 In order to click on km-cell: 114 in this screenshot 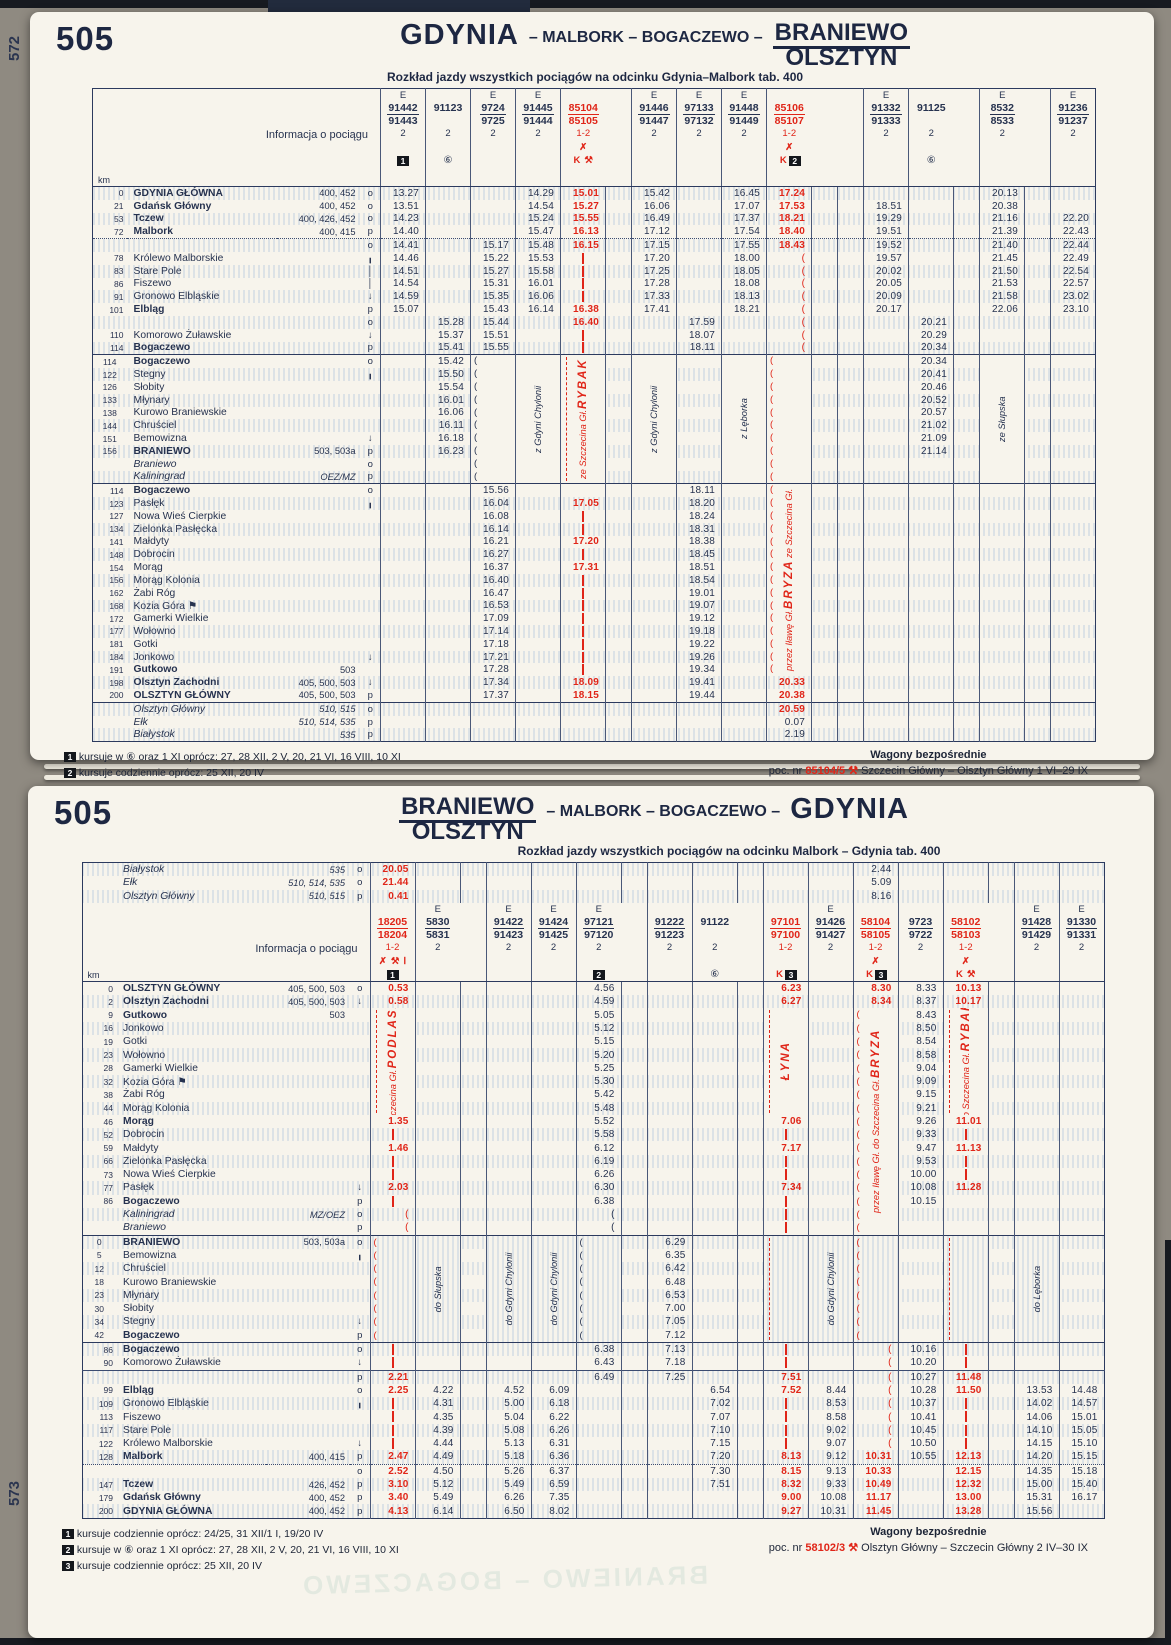, I will do `click(109, 361)`.